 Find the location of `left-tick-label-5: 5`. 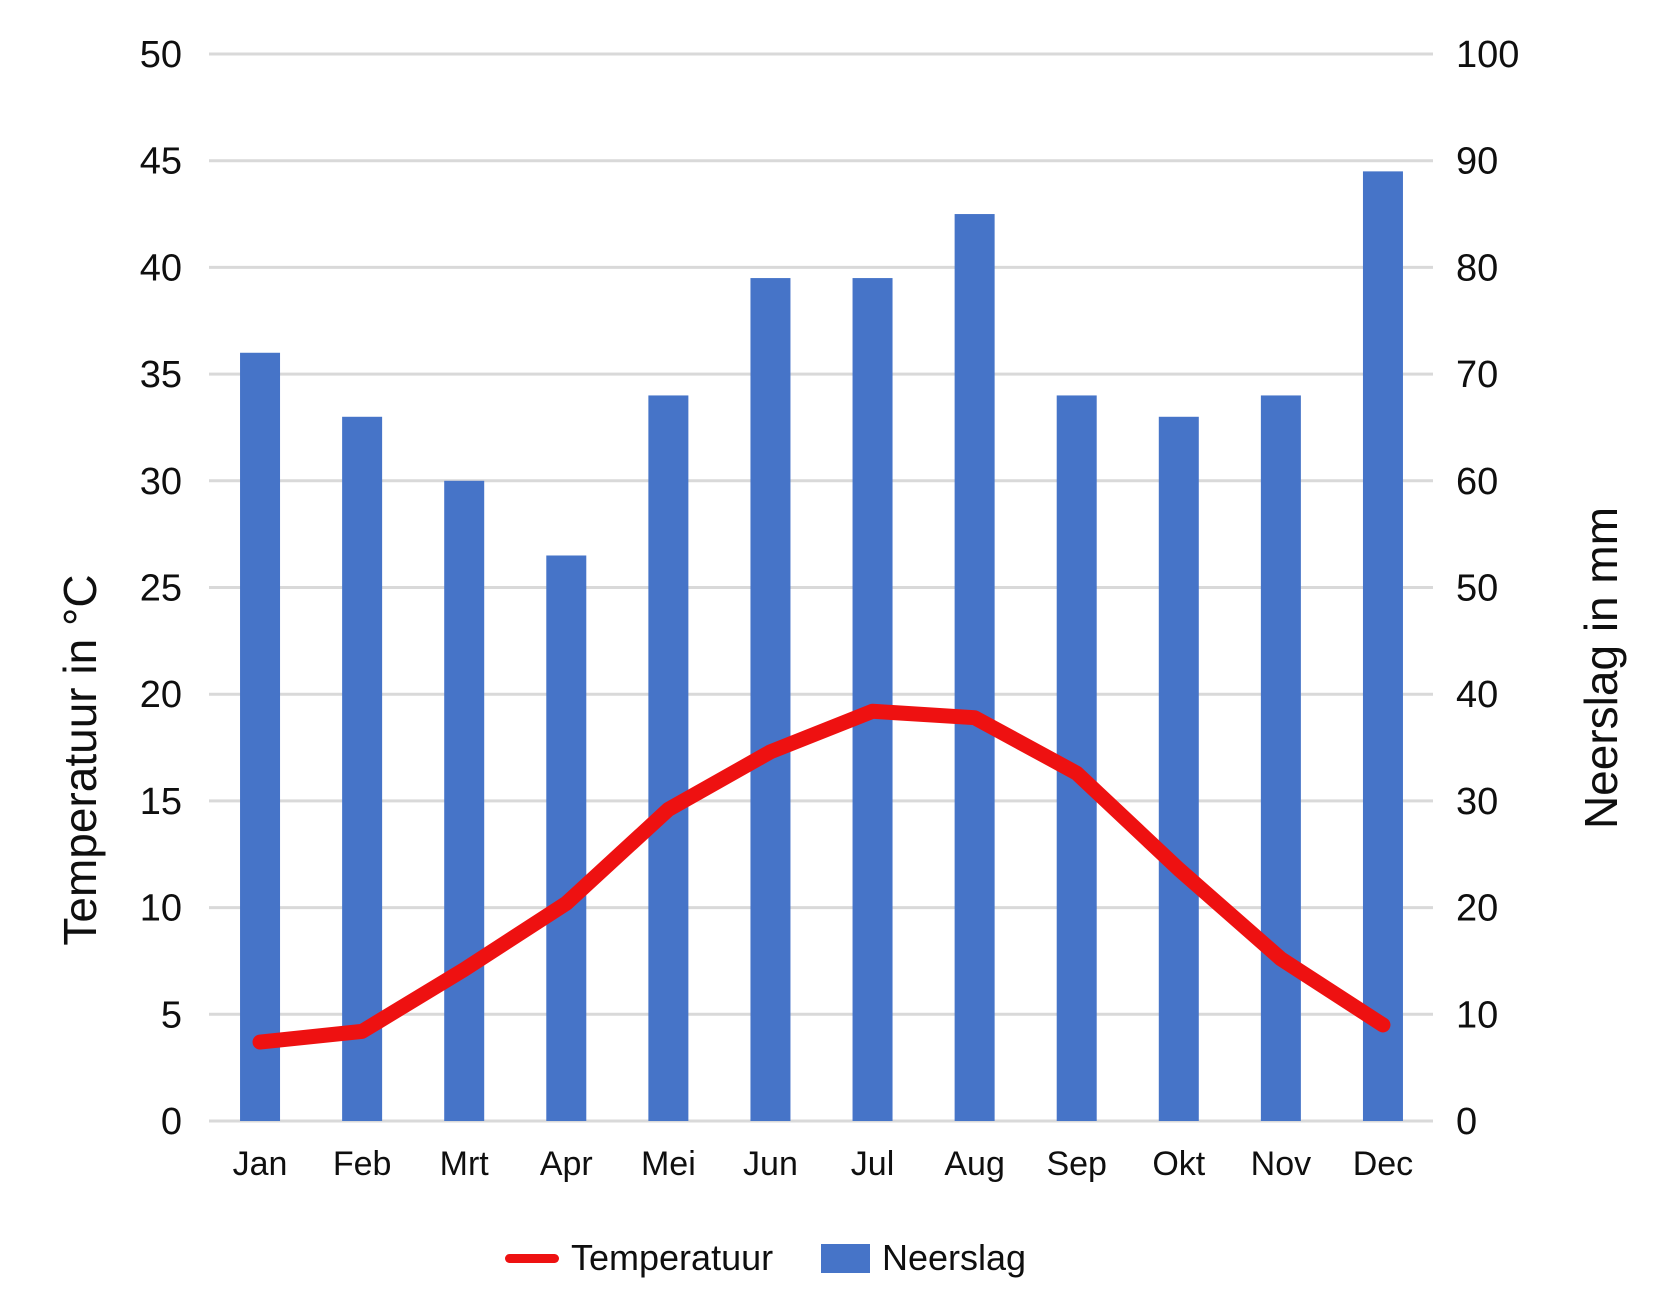

left-tick-label-5: 5 is located at coordinates (171, 1015).